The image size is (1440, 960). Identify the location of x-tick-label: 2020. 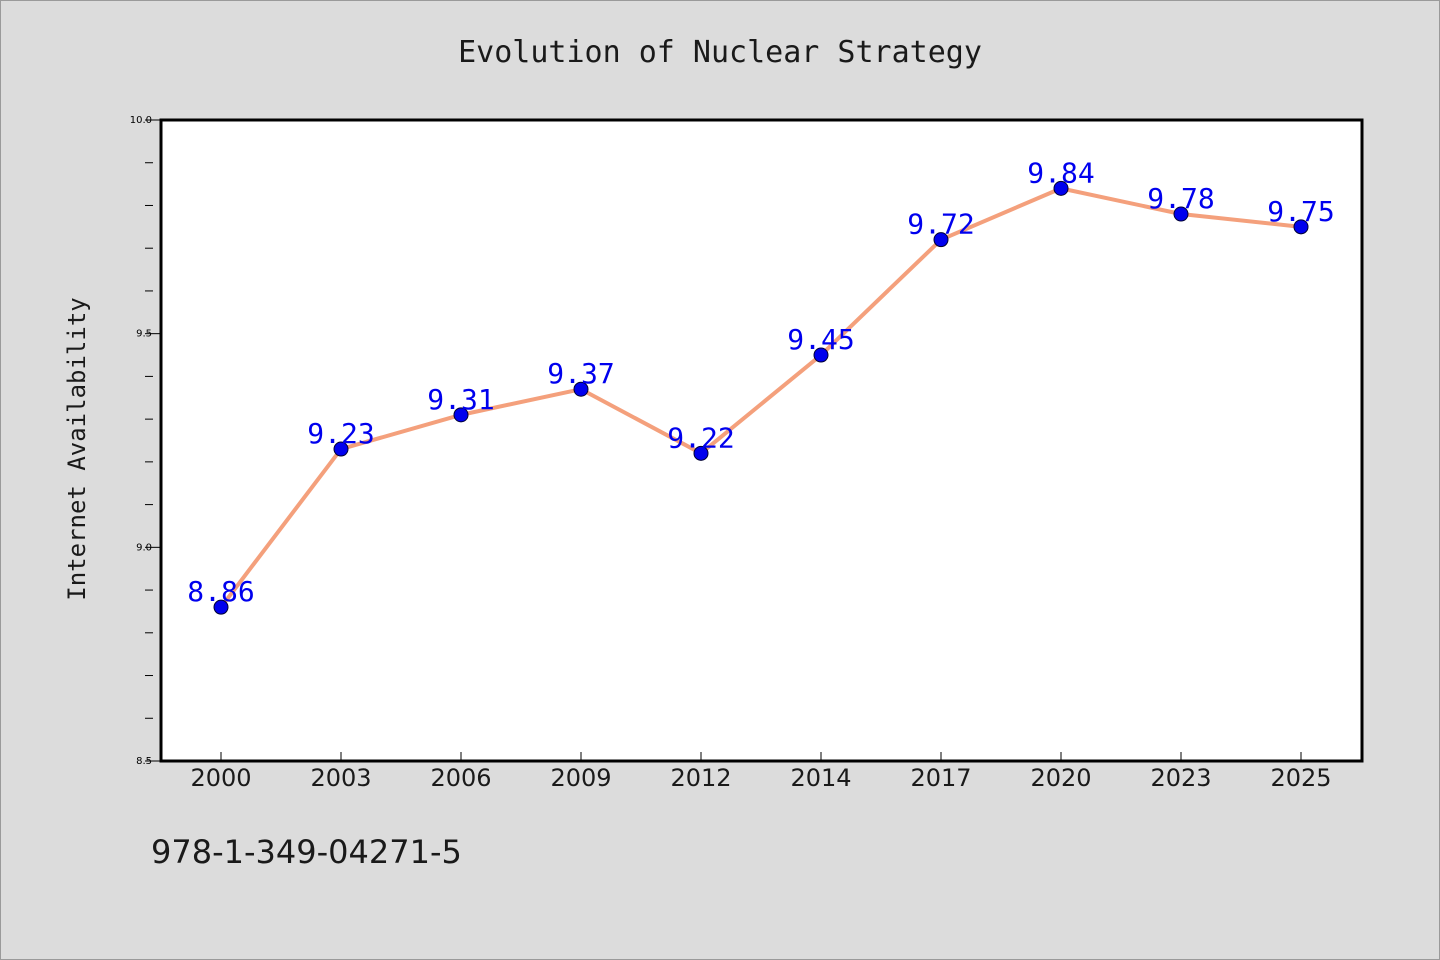
(1060, 778).